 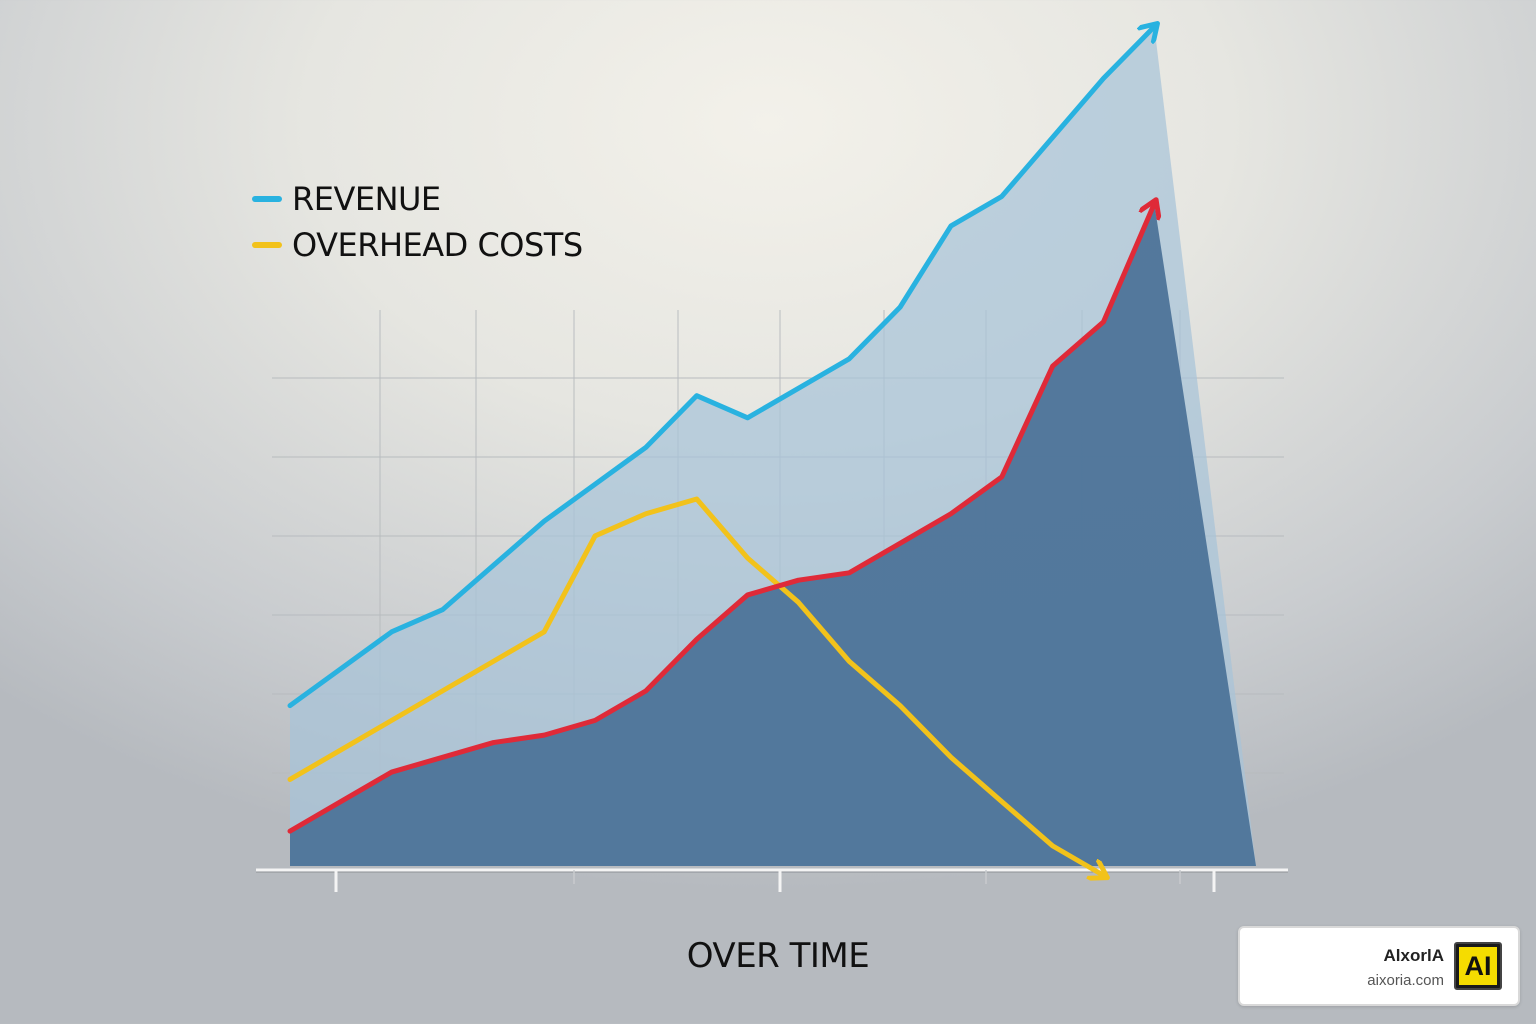 What do you see at coordinates (366, 199) in the screenshot?
I see `legend-label-revenue: REVENUE` at bounding box center [366, 199].